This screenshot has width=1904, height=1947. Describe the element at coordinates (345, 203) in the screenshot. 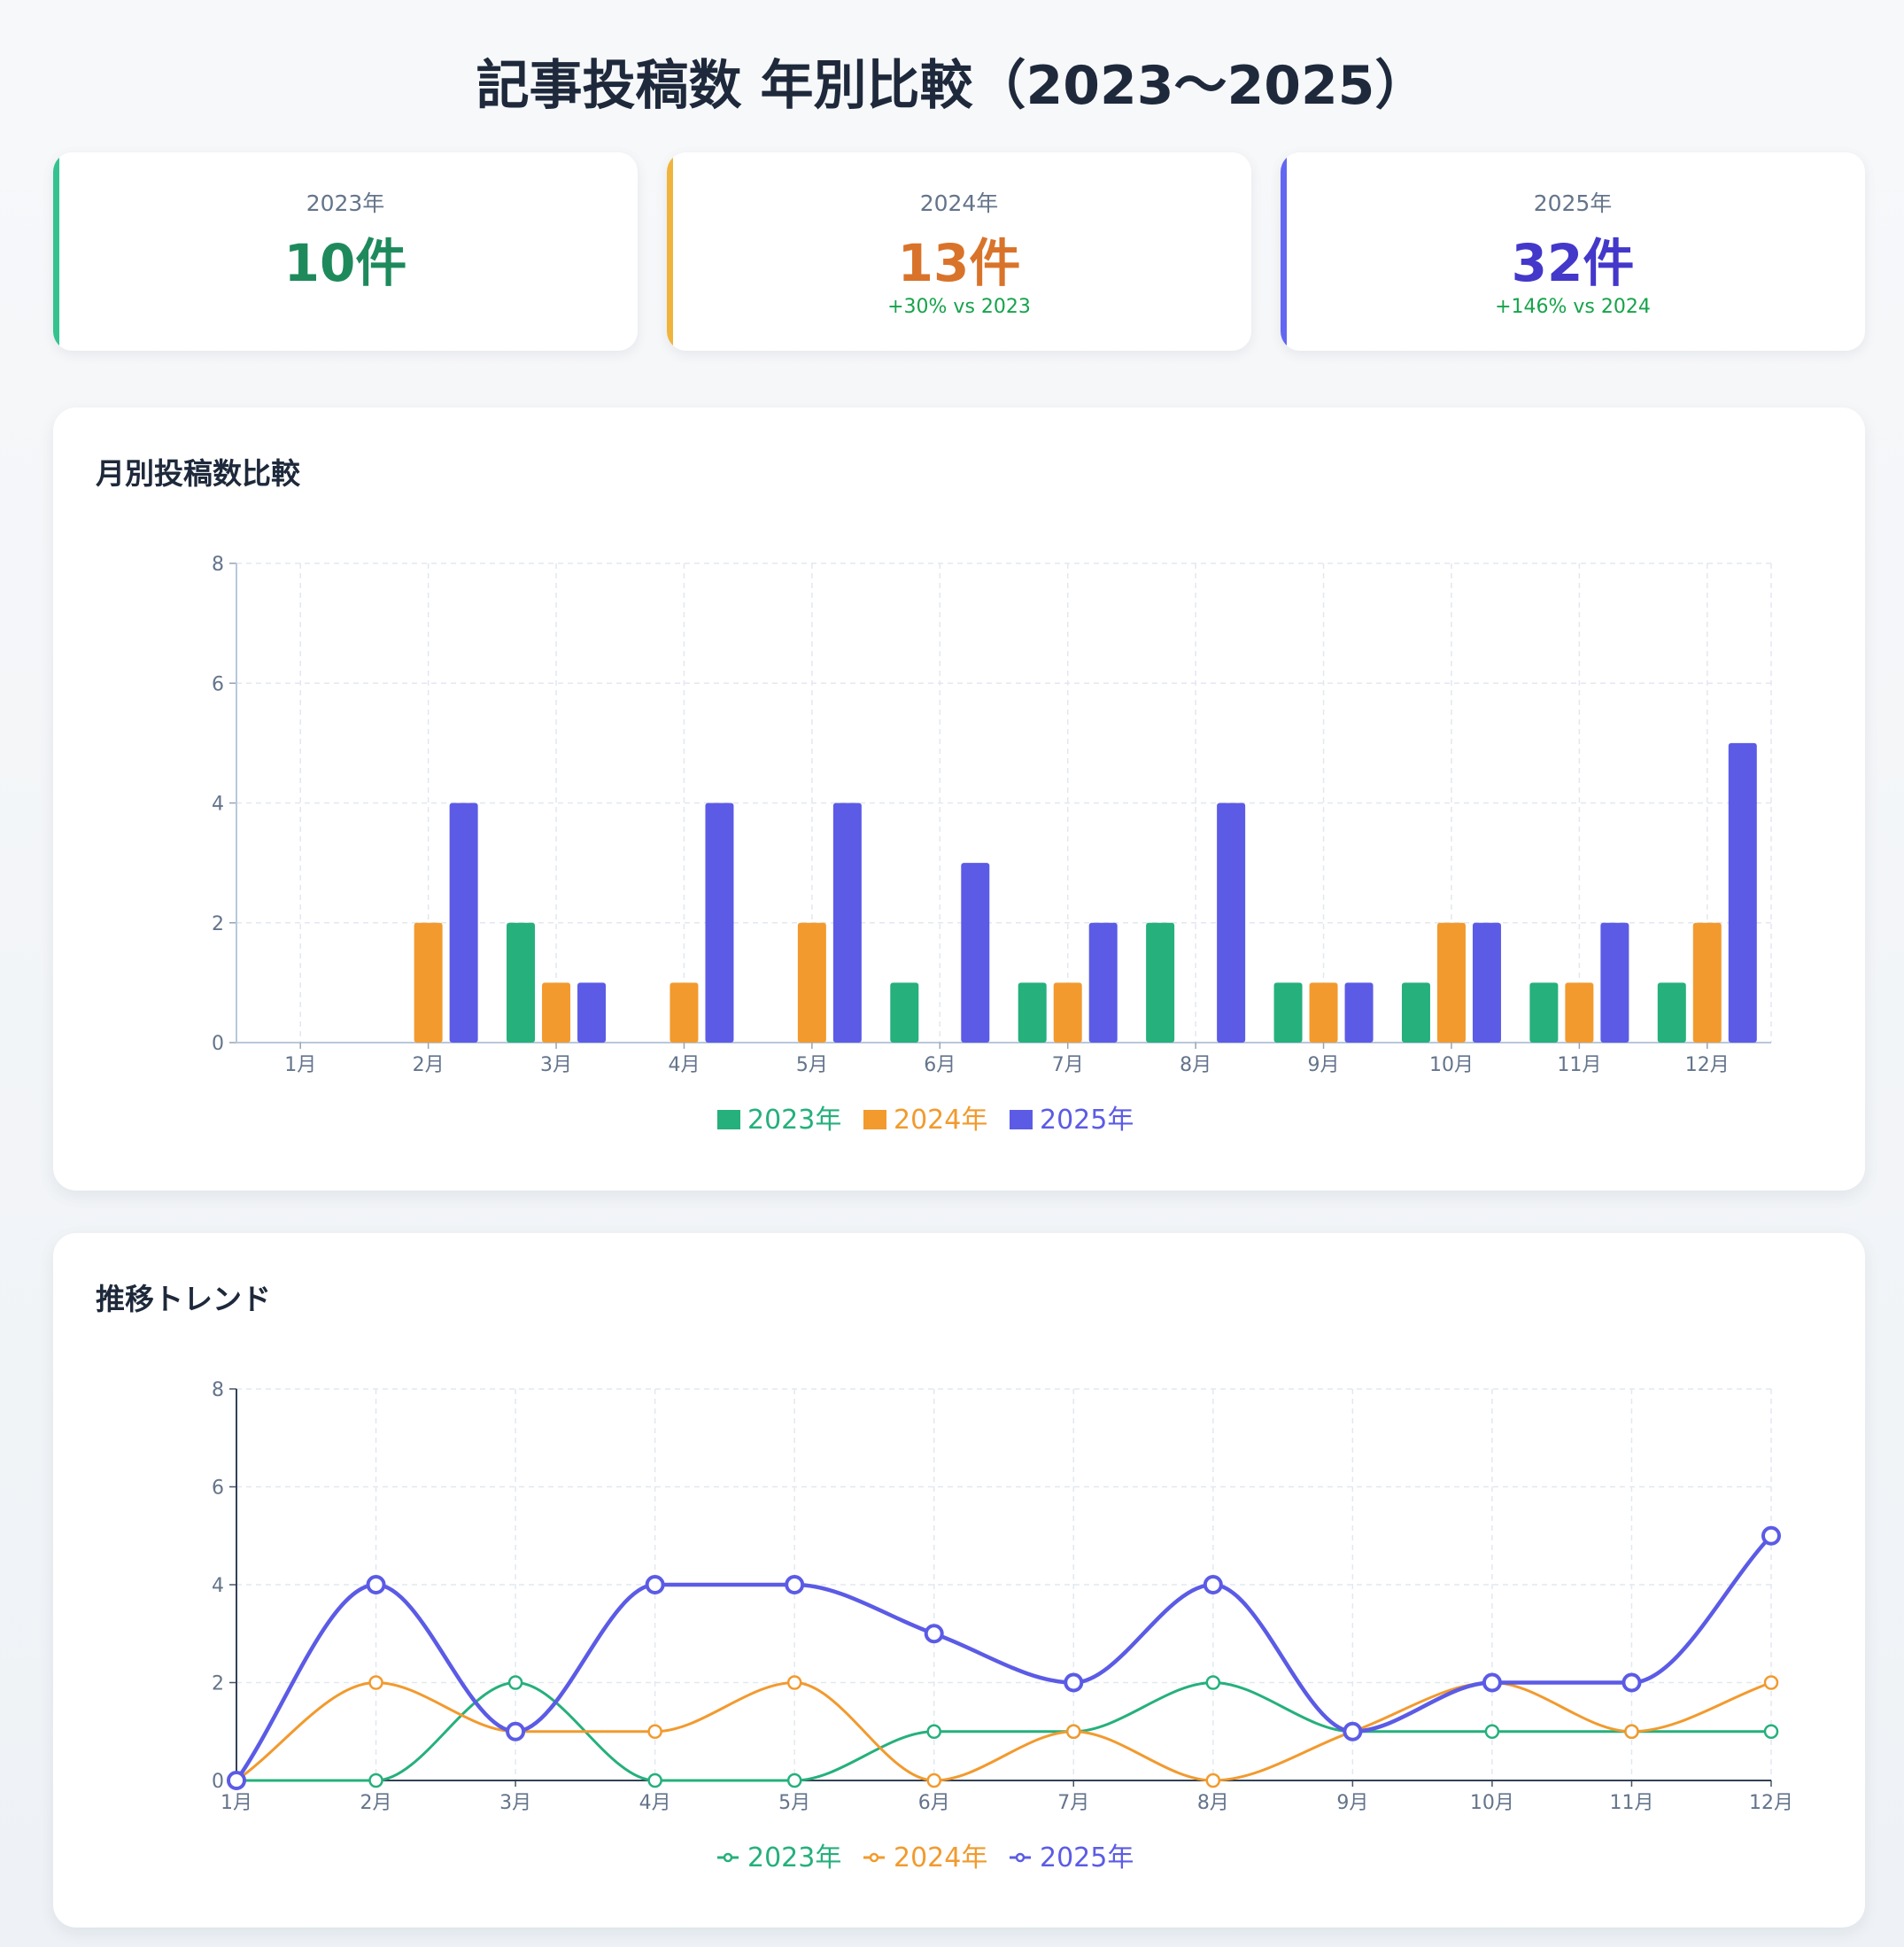

I see `stat-label-2023: 2023年` at that location.